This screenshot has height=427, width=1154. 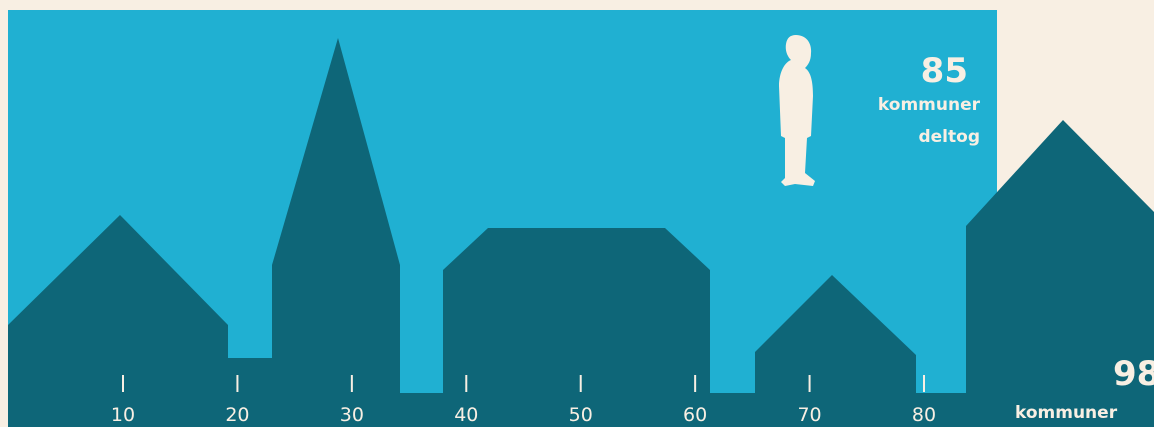 What do you see at coordinates (695, 415) in the screenshot?
I see `tick-label: 60` at bounding box center [695, 415].